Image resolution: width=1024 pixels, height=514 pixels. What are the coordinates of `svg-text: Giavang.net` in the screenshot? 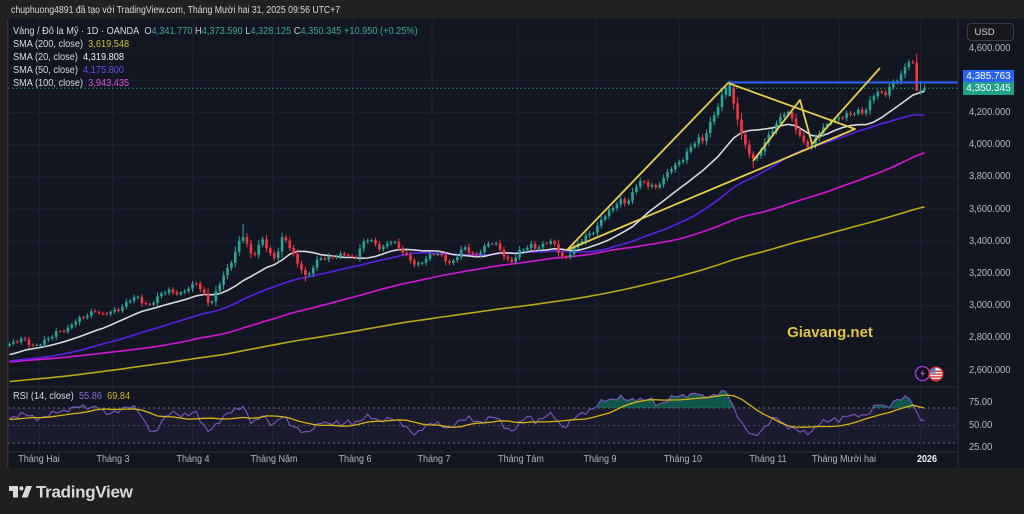 It's located at (830, 332).